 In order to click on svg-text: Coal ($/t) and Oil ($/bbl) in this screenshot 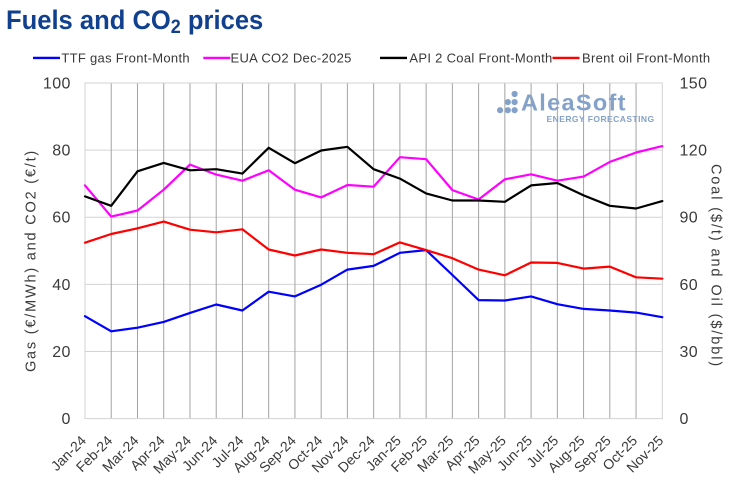, I will do `click(716, 266)`.